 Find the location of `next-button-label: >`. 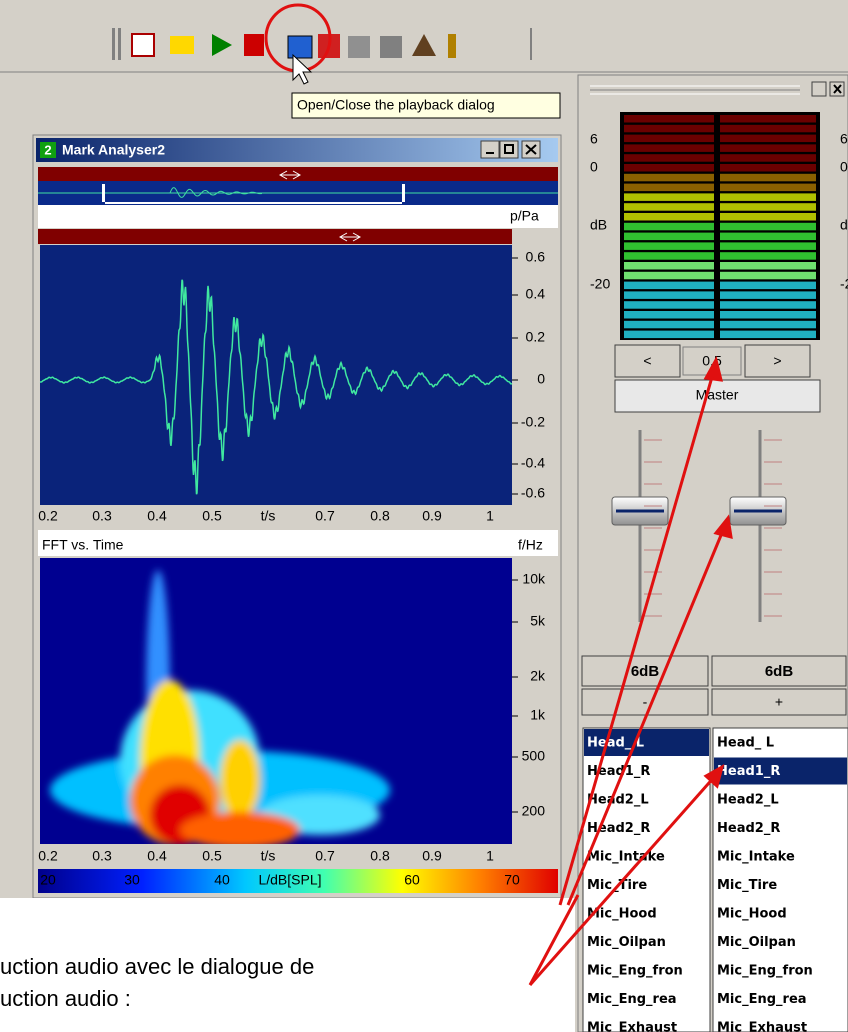

next-button-label: > is located at coordinates (777, 361).